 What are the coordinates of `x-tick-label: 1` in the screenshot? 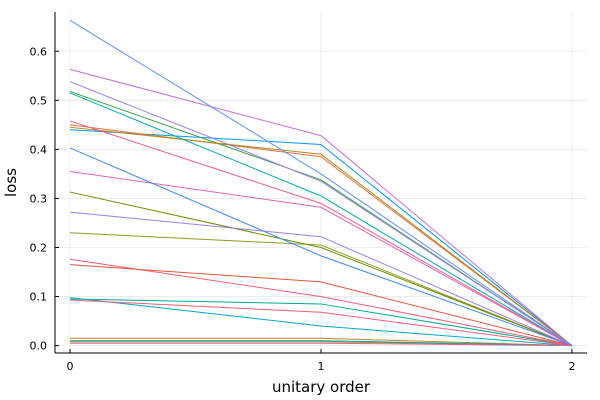 It's located at (321, 366).